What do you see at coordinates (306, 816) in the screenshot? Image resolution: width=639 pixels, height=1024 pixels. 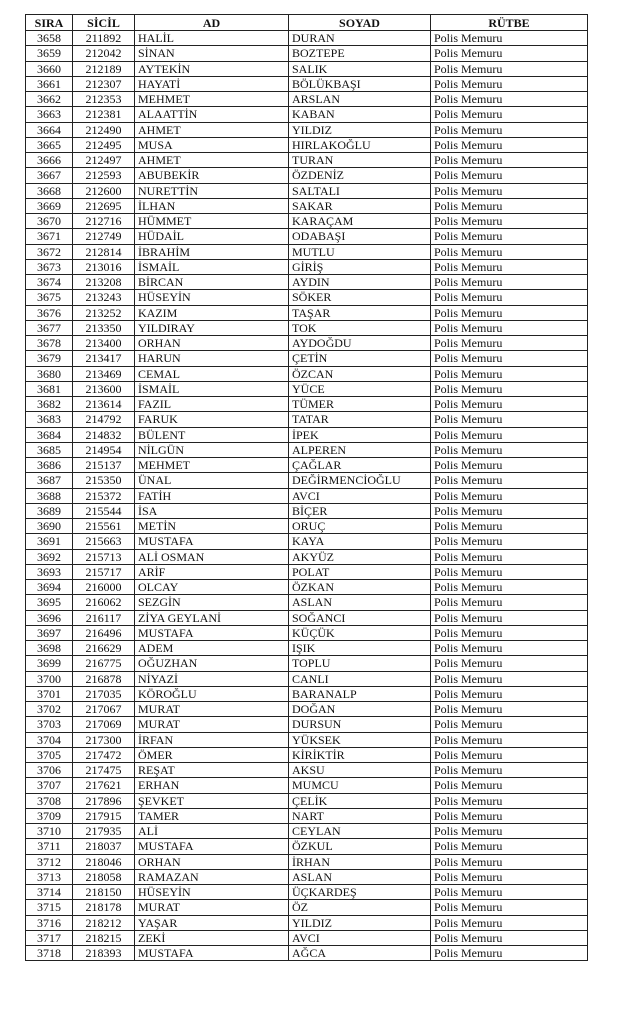 I see `table-row: 3709 217915 TAMER NART Polis Memuru` at bounding box center [306, 816].